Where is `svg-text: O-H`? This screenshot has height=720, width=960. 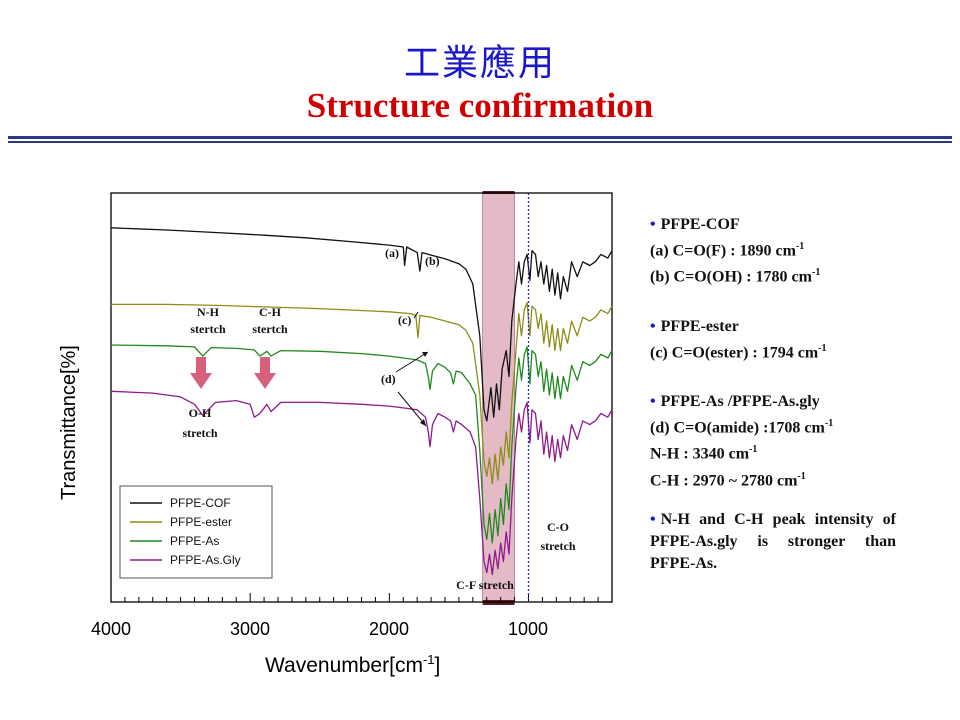 svg-text: O-H is located at coordinates (200, 413).